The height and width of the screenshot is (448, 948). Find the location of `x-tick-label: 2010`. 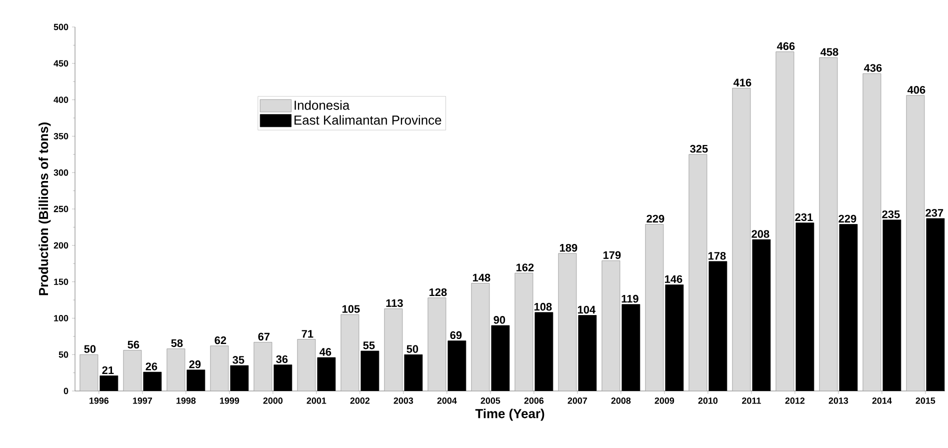

x-tick-label: 2010 is located at coordinates (708, 401).